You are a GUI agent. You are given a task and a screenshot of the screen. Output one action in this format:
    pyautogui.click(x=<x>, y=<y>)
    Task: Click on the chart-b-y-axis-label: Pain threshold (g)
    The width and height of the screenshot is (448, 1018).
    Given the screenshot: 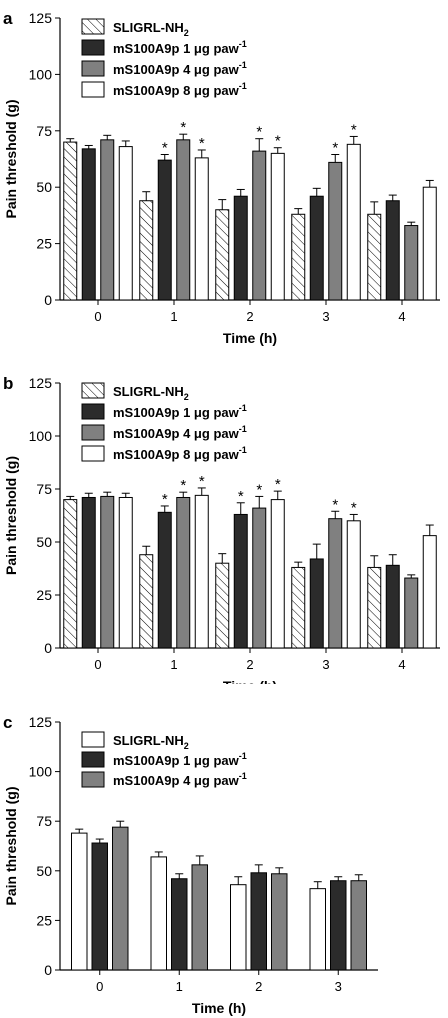 What is the action you would take?
    pyautogui.click(x=11, y=515)
    